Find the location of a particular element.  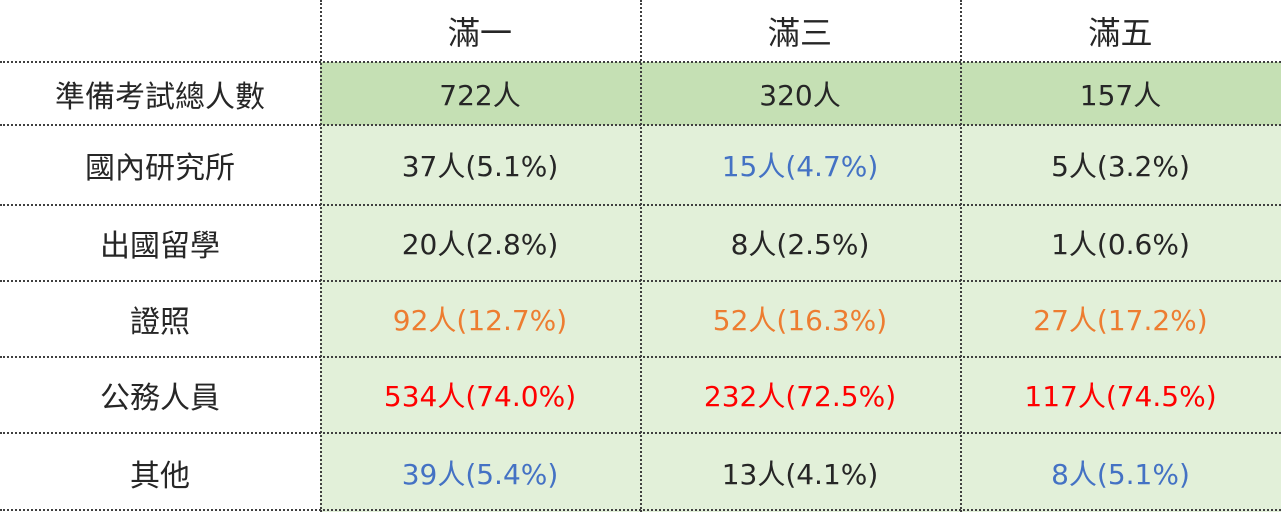

column-header-3: 滿三 is located at coordinates (799, 33).